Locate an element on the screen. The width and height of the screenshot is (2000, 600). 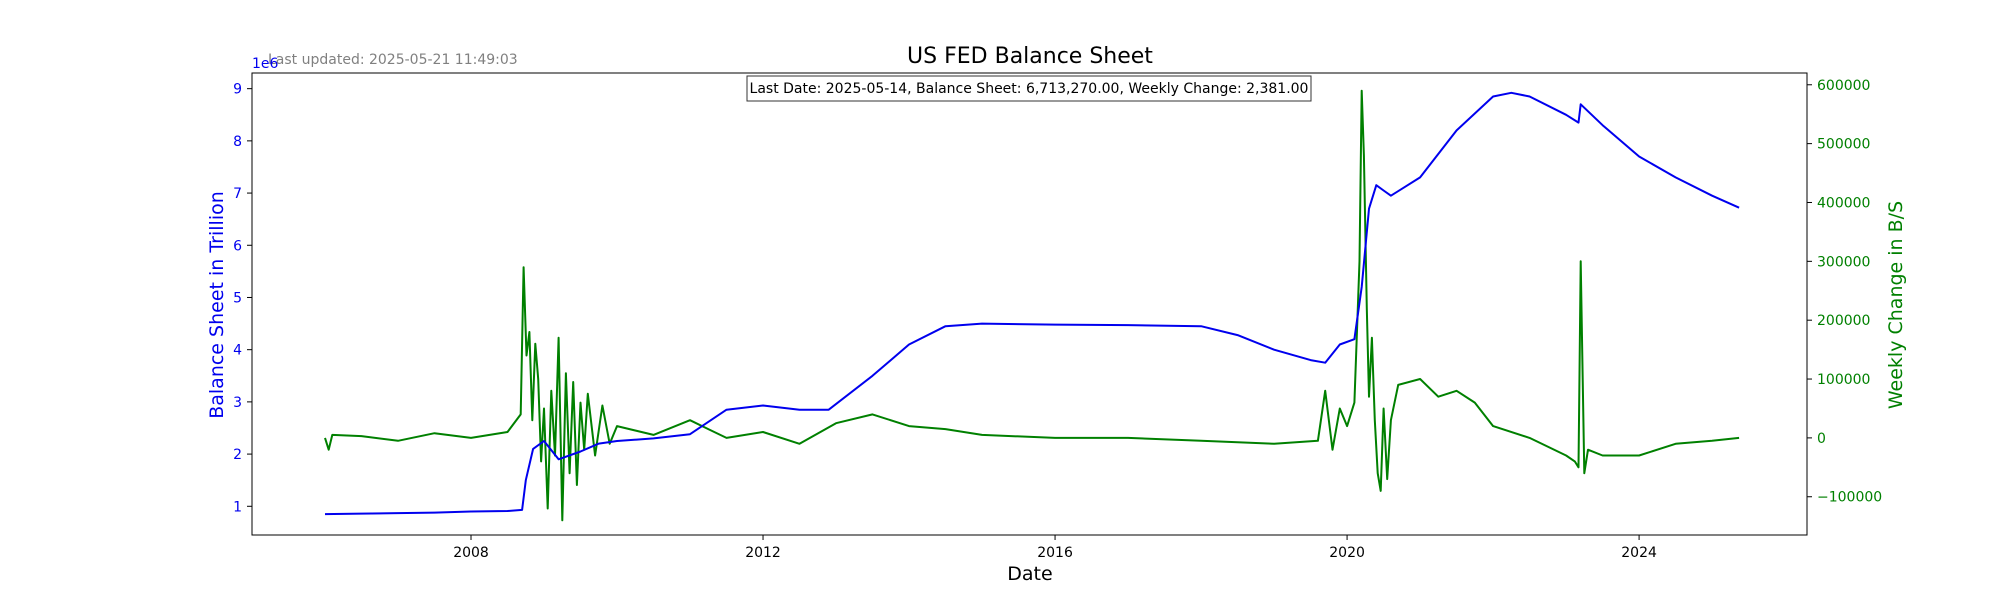
x-tick-label: 2024 is located at coordinates (1639, 553).